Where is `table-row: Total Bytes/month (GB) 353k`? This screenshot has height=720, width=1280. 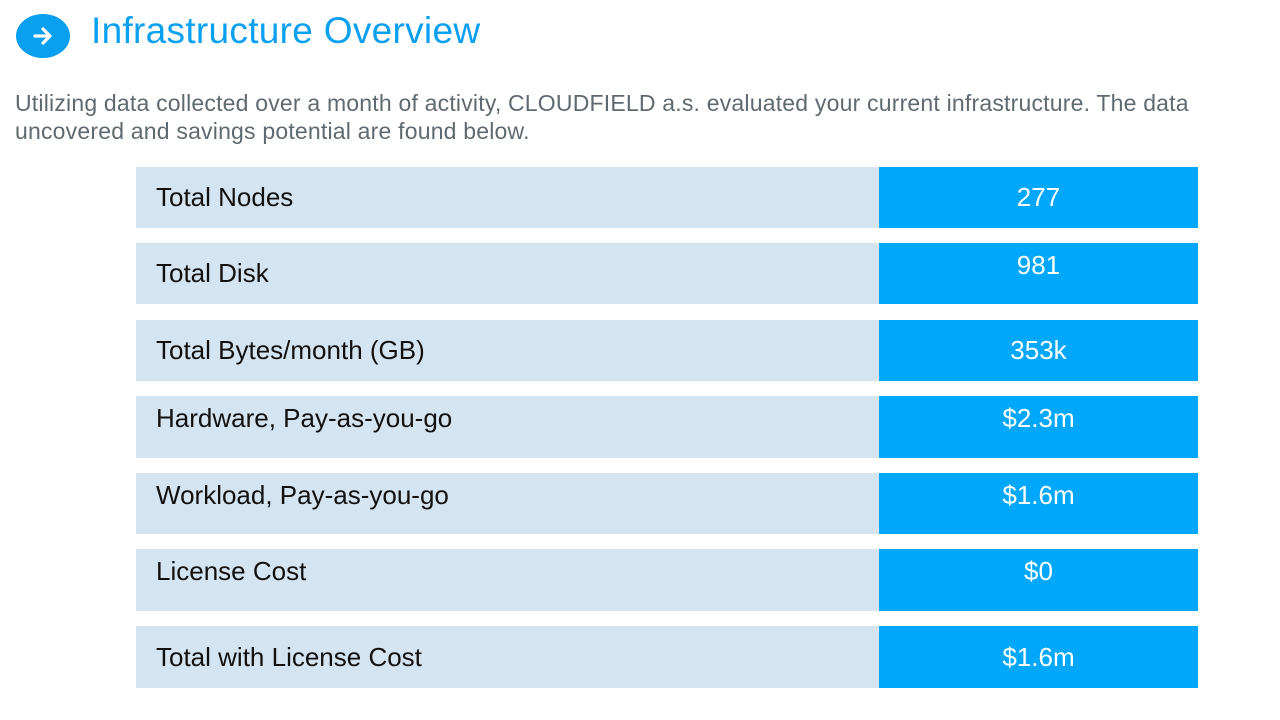 table-row: Total Bytes/month (GB) 353k is located at coordinates (667, 350).